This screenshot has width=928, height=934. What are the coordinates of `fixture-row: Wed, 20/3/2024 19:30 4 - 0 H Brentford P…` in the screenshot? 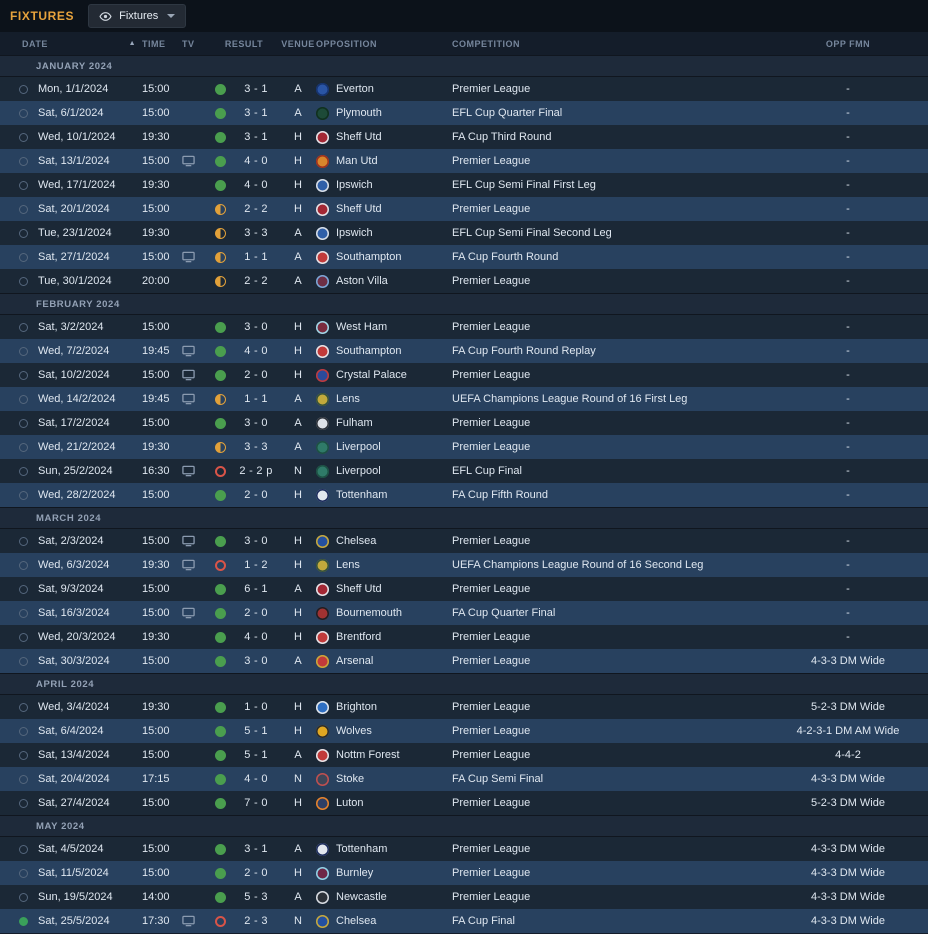 It's located at (464, 637).